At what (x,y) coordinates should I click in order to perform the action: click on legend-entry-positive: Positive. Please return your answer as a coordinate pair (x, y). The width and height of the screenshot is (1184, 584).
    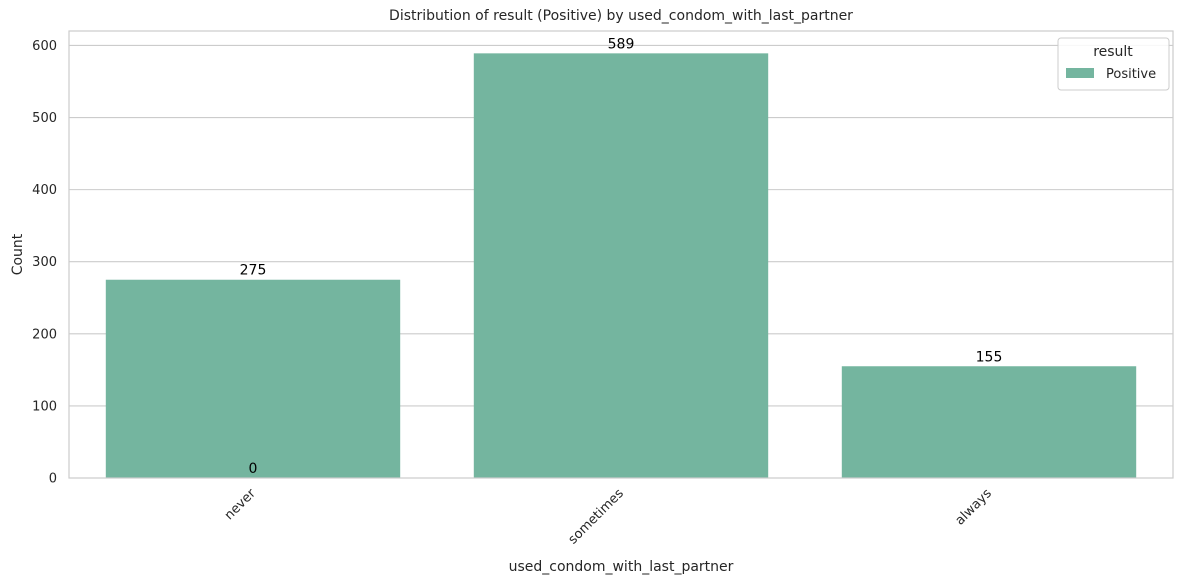
    Looking at the image, I should click on (1131, 74).